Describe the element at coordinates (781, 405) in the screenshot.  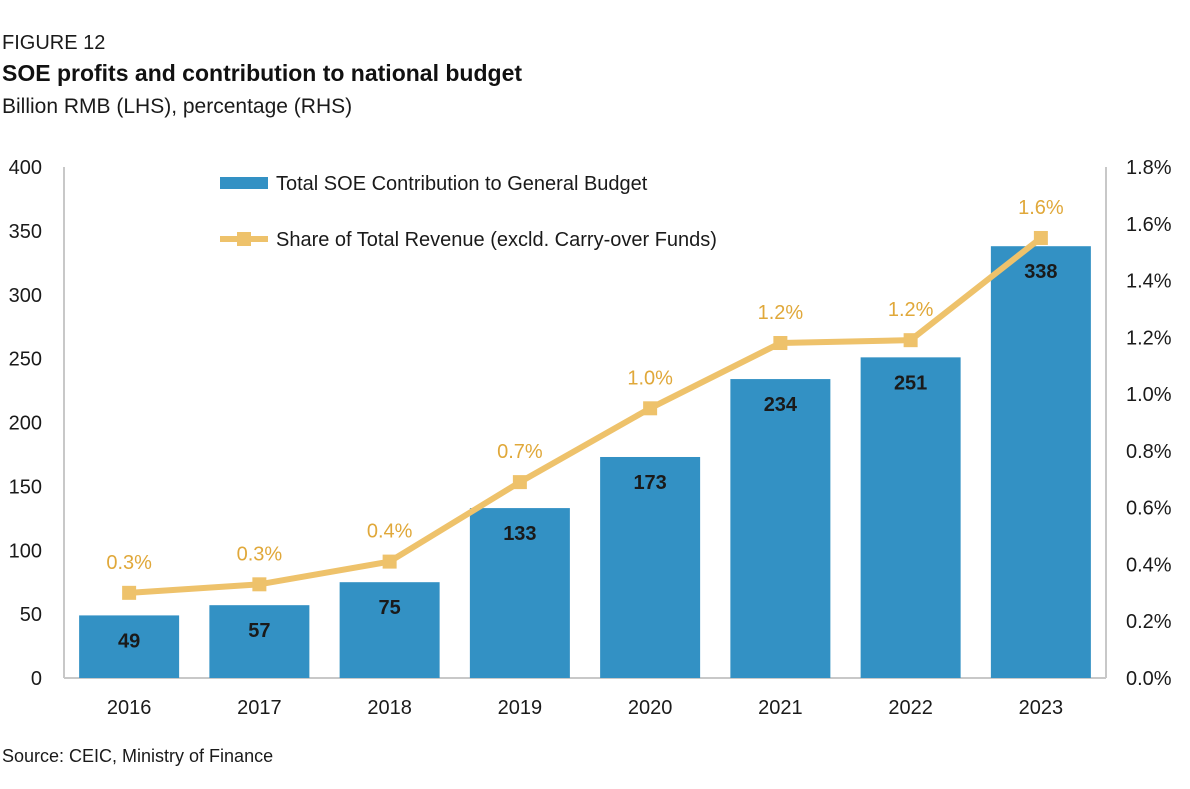
I see `bar-value-label: 234` at that location.